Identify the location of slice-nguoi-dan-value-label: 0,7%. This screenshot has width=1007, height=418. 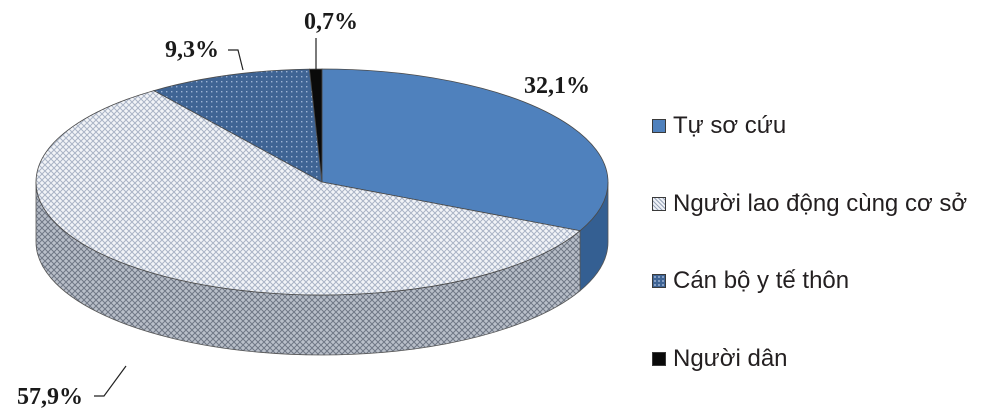
(331, 22).